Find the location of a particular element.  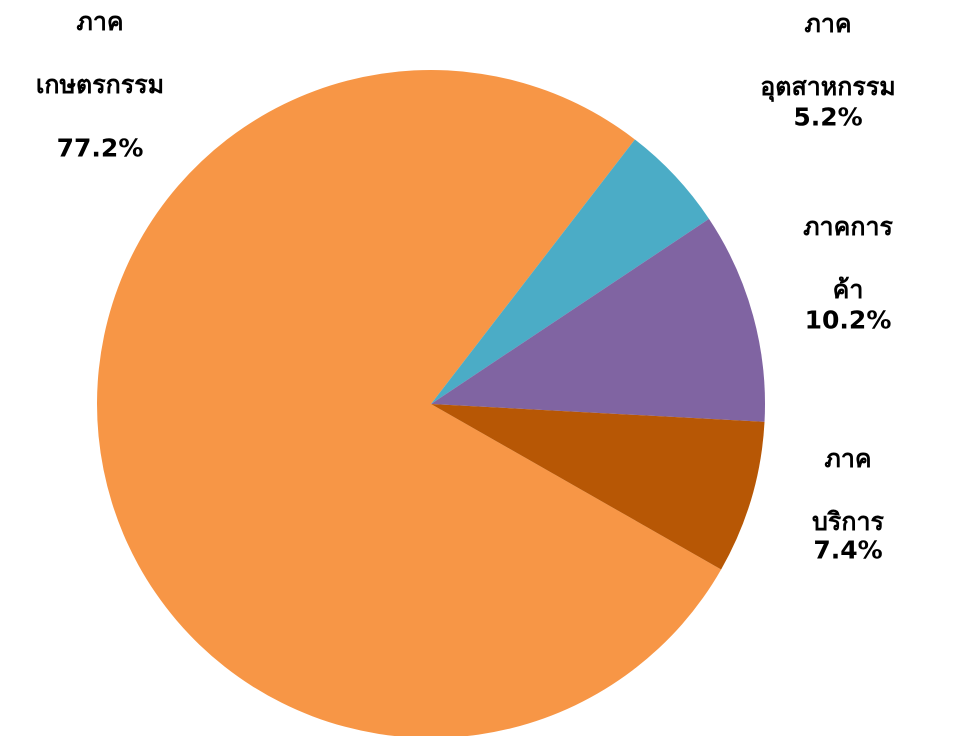

slice-value-label: 5.2% is located at coordinates (828, 117).